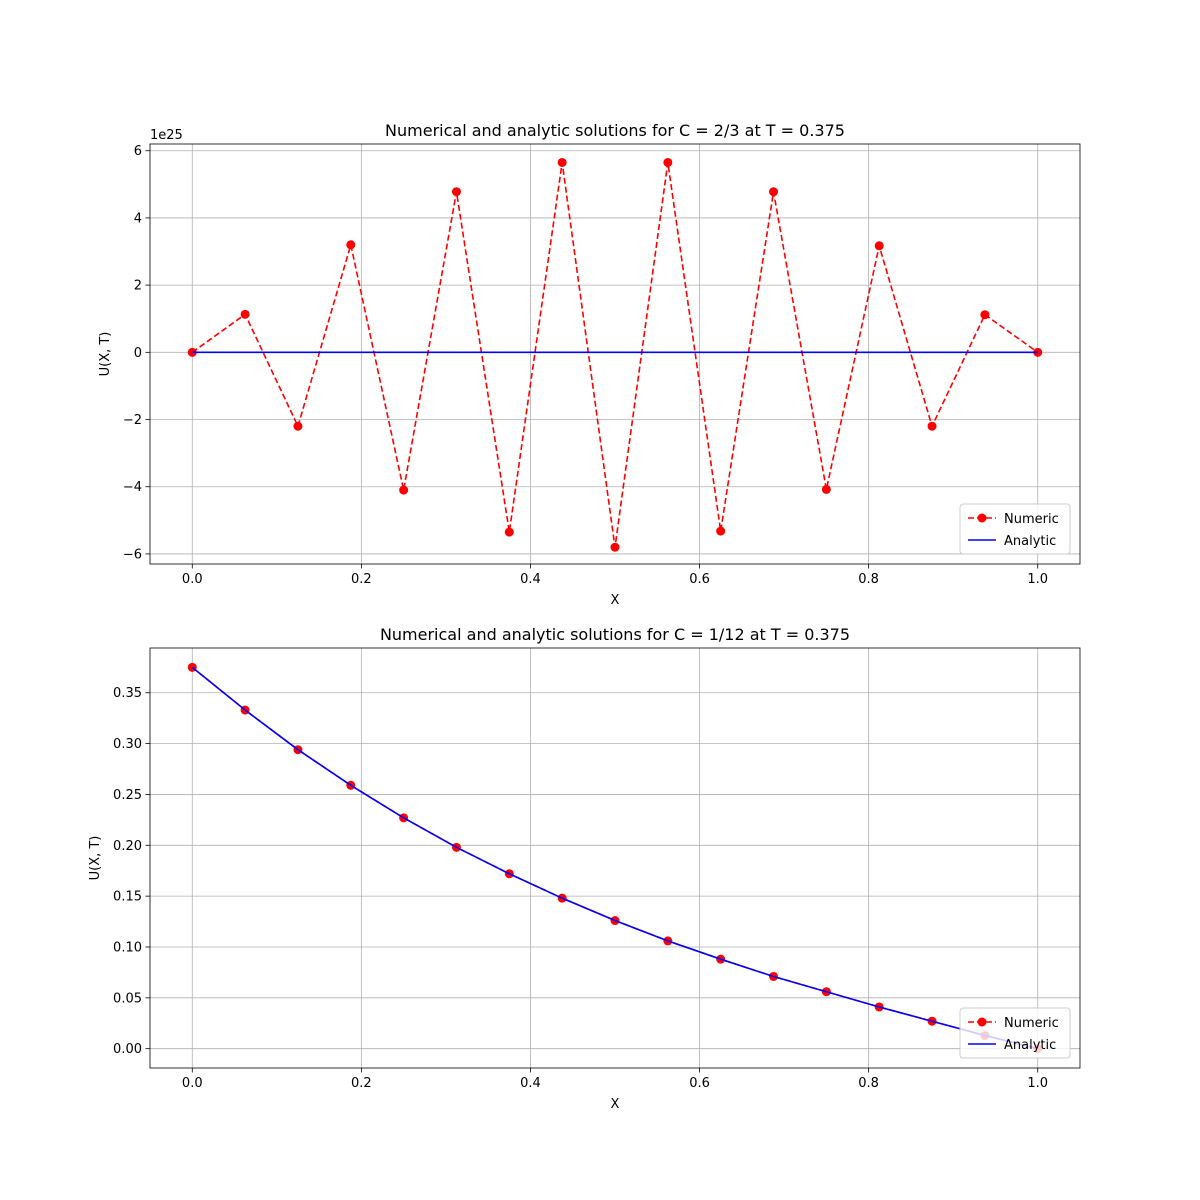 The height and width of the screenshot is (1200, 1200). Describe the element at coordinates (127, 846) in the screenshot. I see `y-tick-label: 0.20` at that location.